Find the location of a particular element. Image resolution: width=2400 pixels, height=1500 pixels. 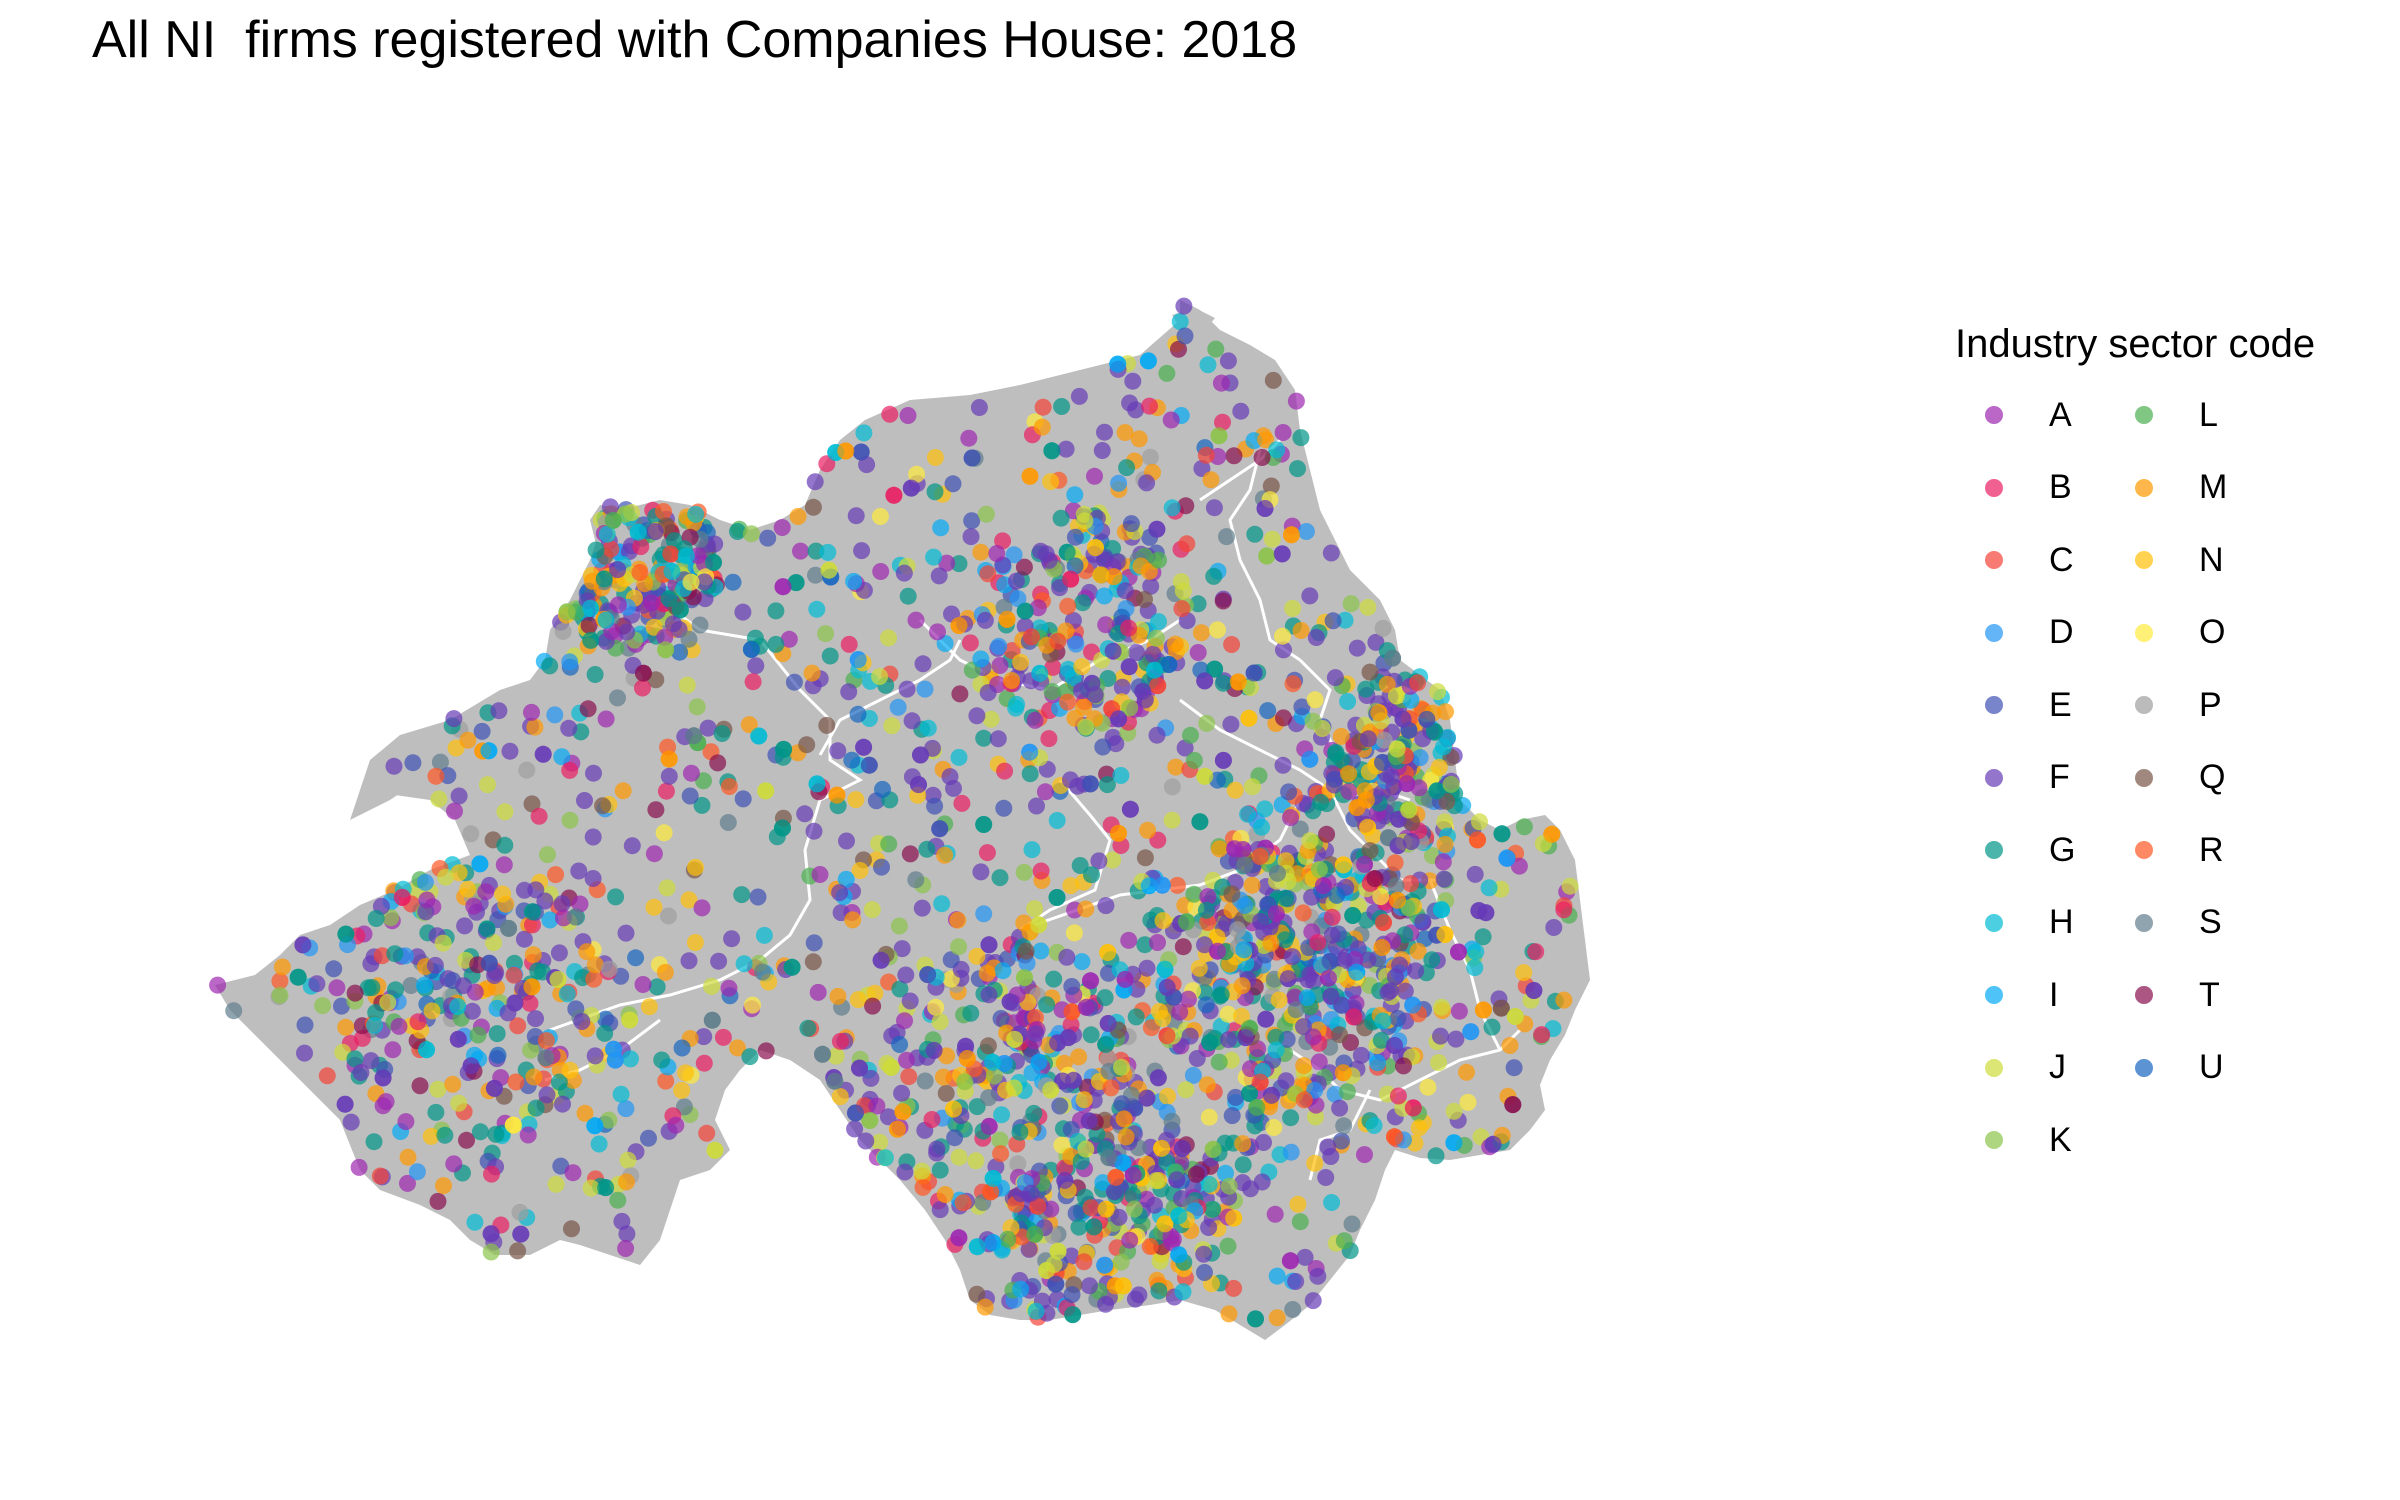

legend-label: E is located at coordinates (2060, 704).